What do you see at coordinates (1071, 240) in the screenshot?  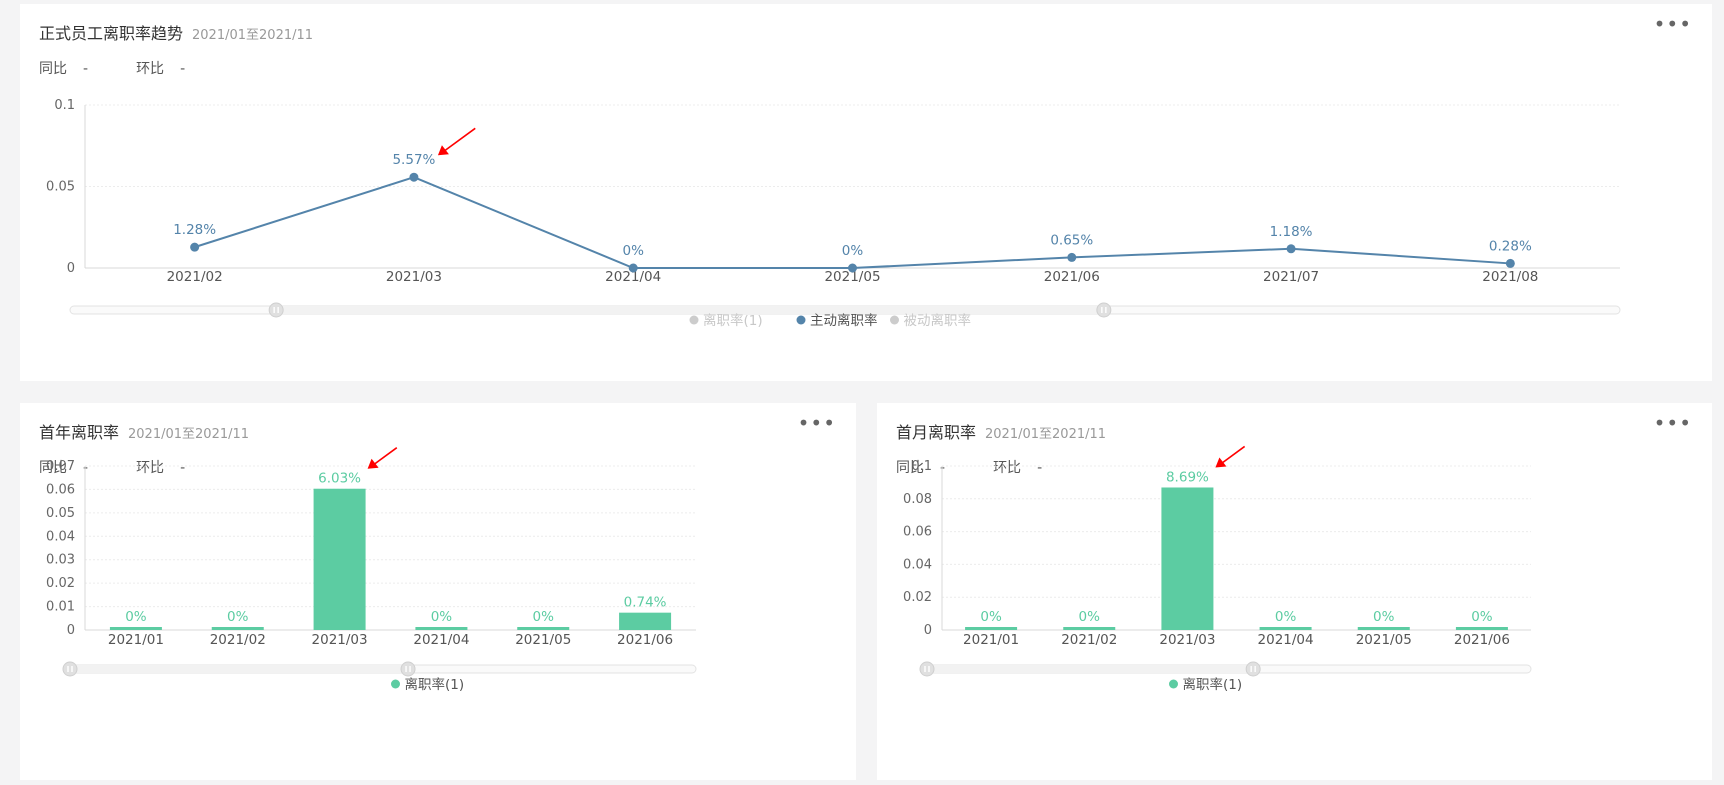 I see `data-label: 0.65%` at bounding box center [1071, 240].